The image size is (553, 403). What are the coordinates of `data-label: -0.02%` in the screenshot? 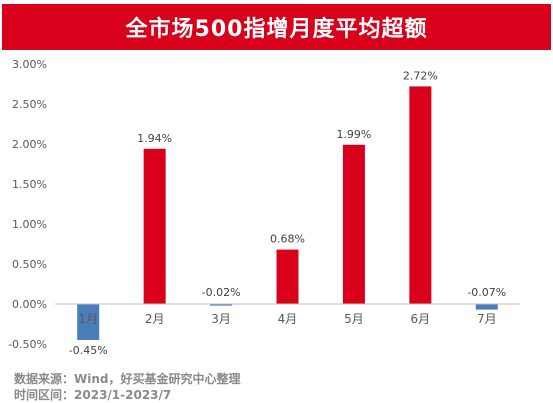 It's located at (221, 292).